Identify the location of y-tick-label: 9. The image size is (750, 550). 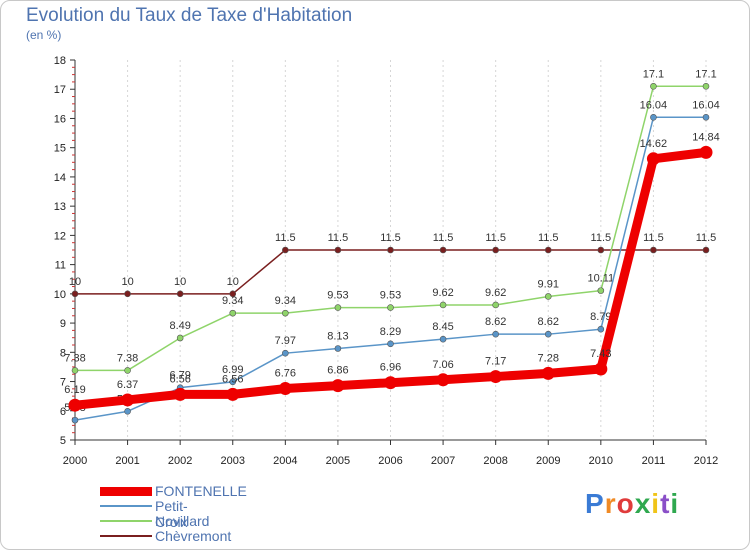
(63, 324).